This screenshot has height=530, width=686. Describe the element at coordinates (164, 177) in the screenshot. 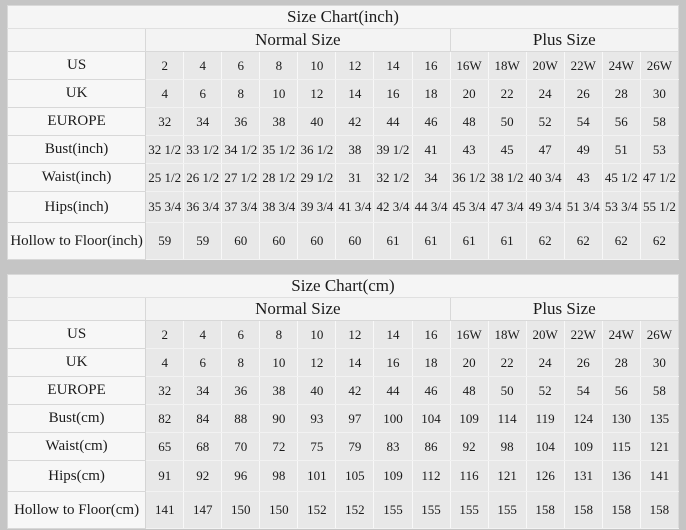

I see `value-cell: 25 1/2` at that location.